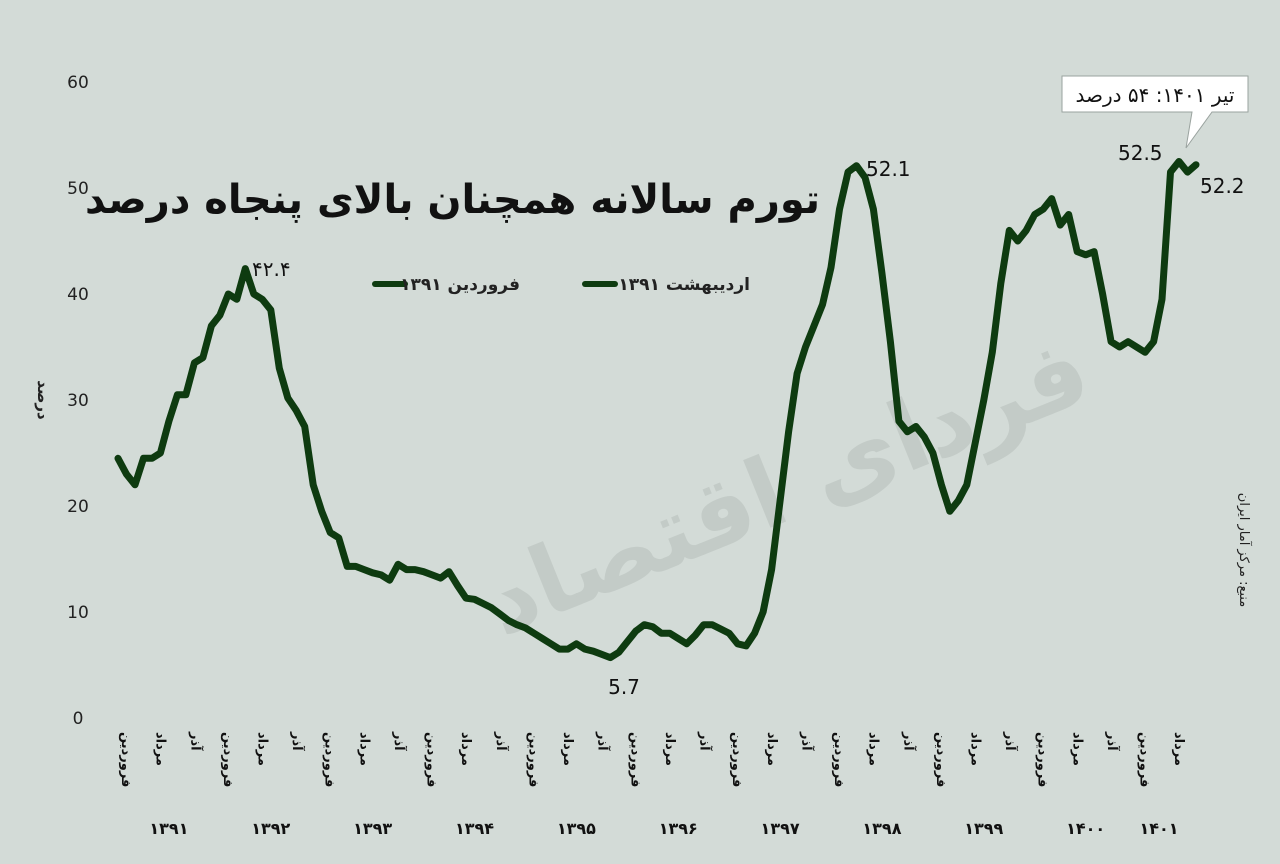  What do you see at coordinates (78, 719) in the screenshot?
I see `y-tick-label: 0` at bounding box center [78, 719].